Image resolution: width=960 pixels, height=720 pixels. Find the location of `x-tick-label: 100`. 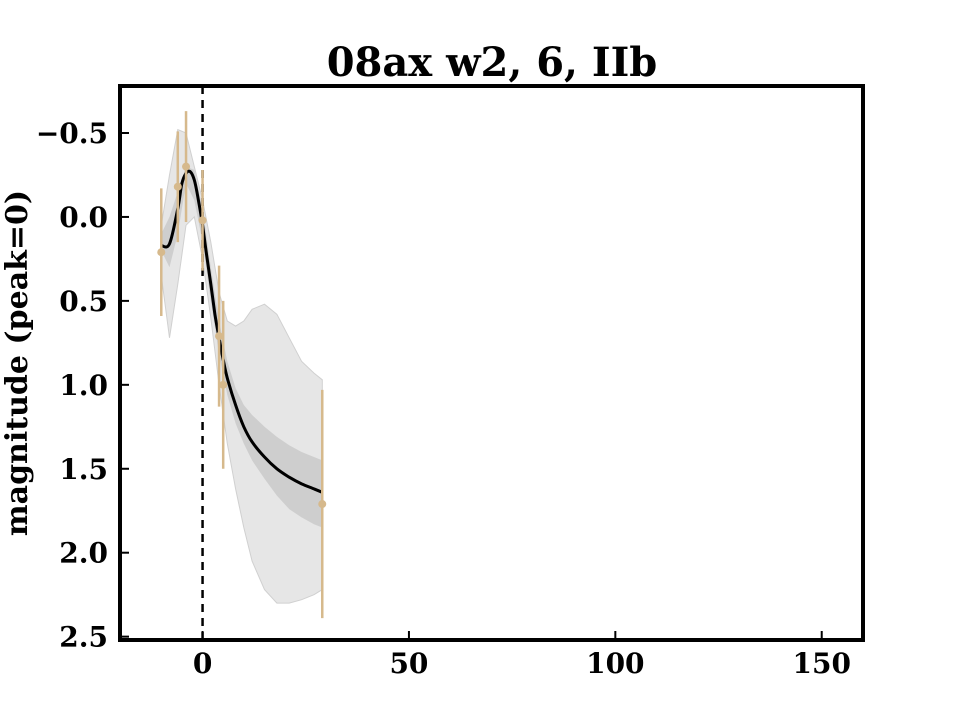

x-tick-label: 100 is located at coordinates (615, 663).